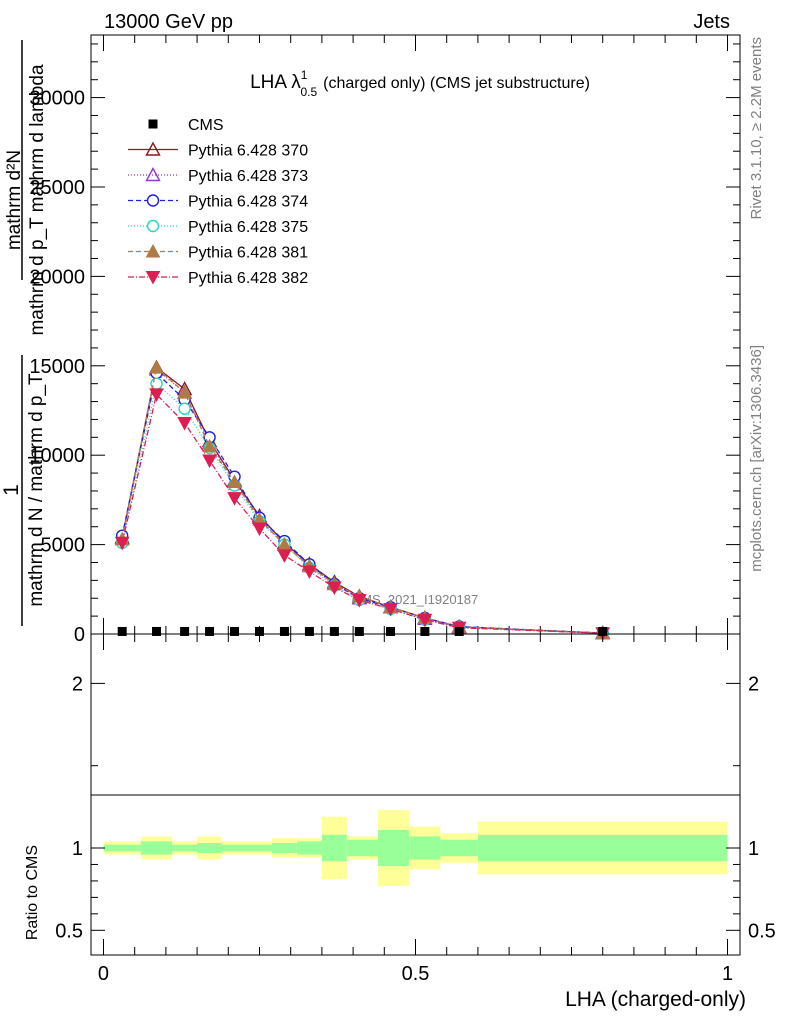  What do you see at coordinates (36, 490) in the screenshot?
I see `ylabel-denominator-1: mathrm d N / mathrm d p_T` at bounding box center [36, 490].